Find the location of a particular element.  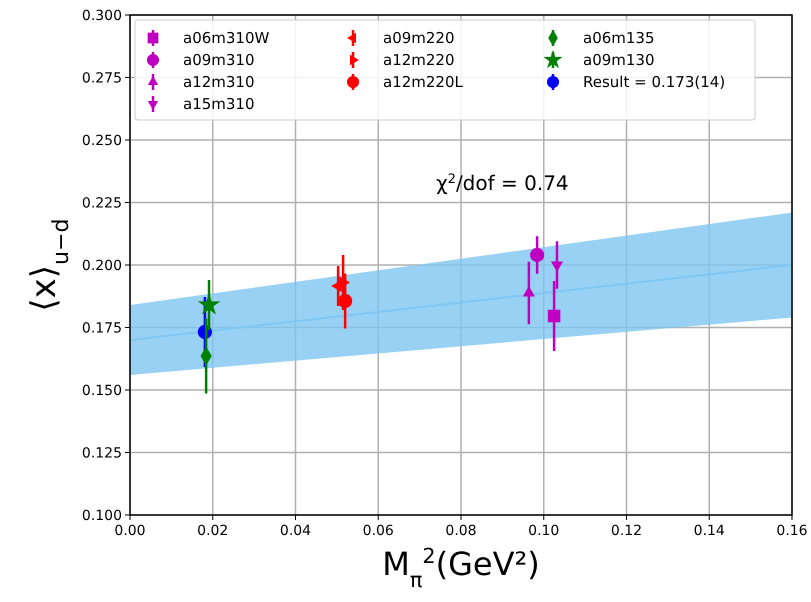

x-tick-label: 0.04 is located at coordinates (296, 531).